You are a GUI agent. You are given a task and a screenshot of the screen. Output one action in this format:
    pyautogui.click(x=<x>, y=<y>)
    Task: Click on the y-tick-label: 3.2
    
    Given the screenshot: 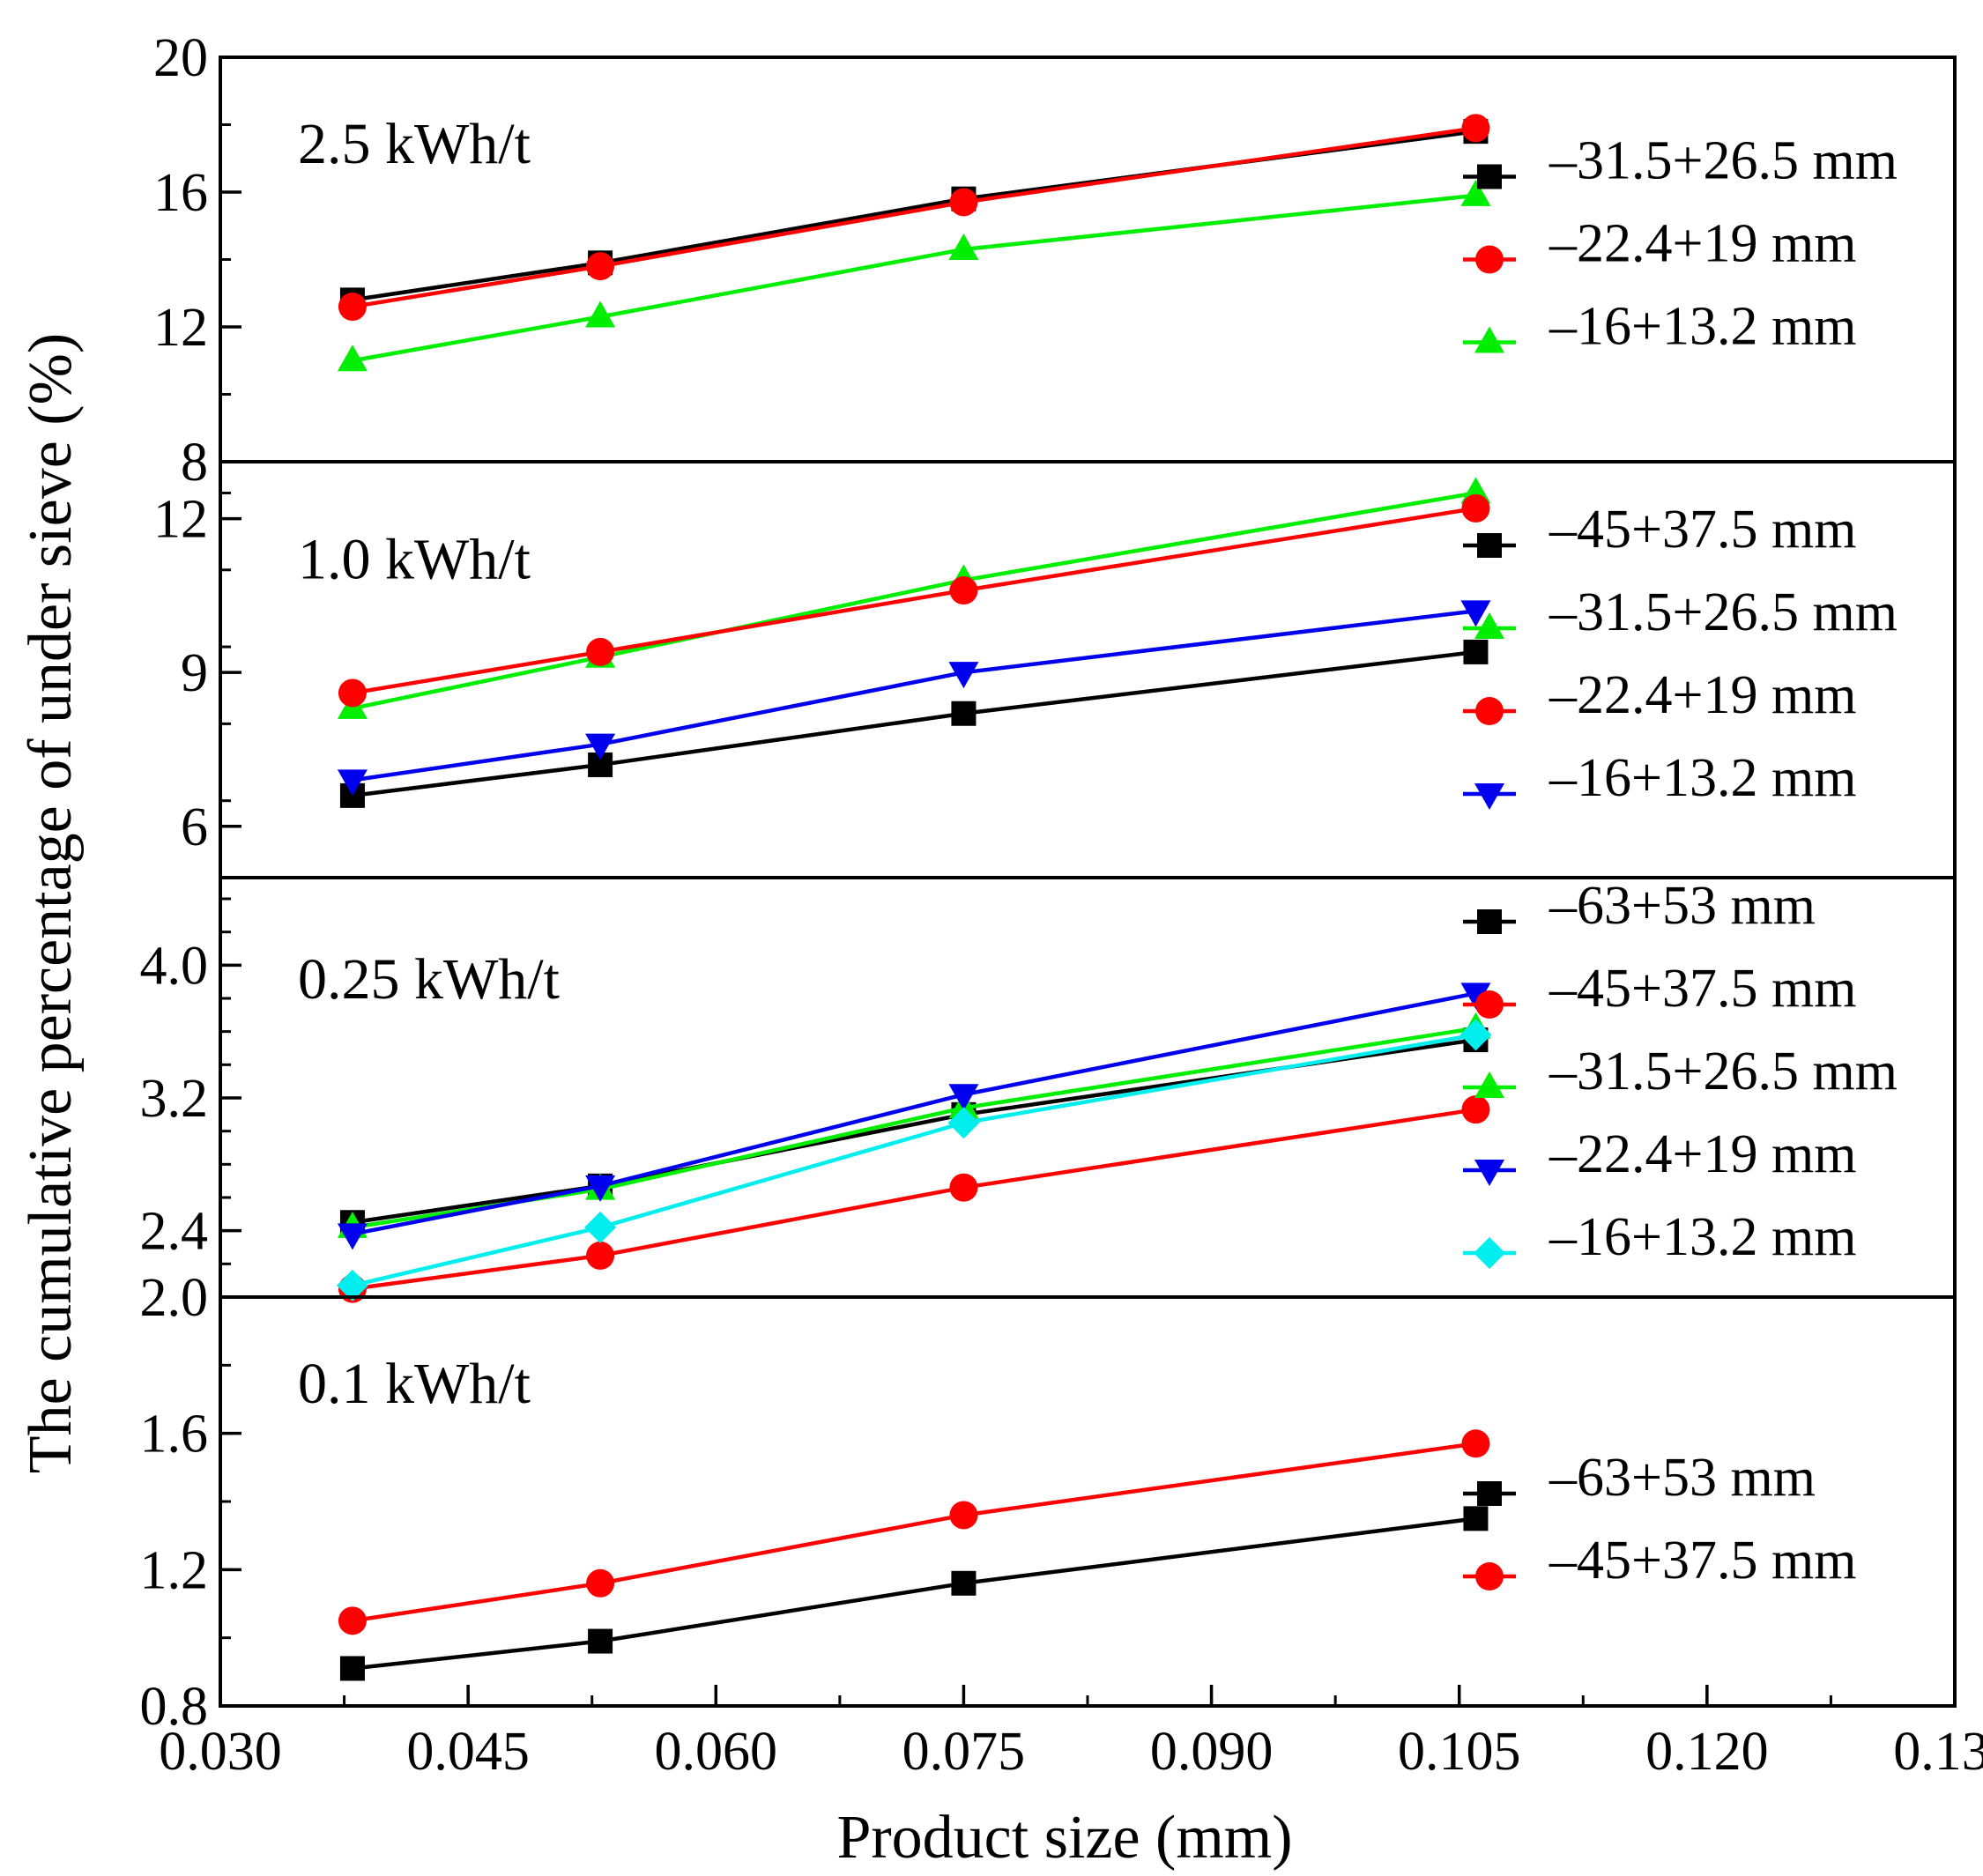 What is the action you would take?
    pyautogui.click(x=174, y=1099)
    